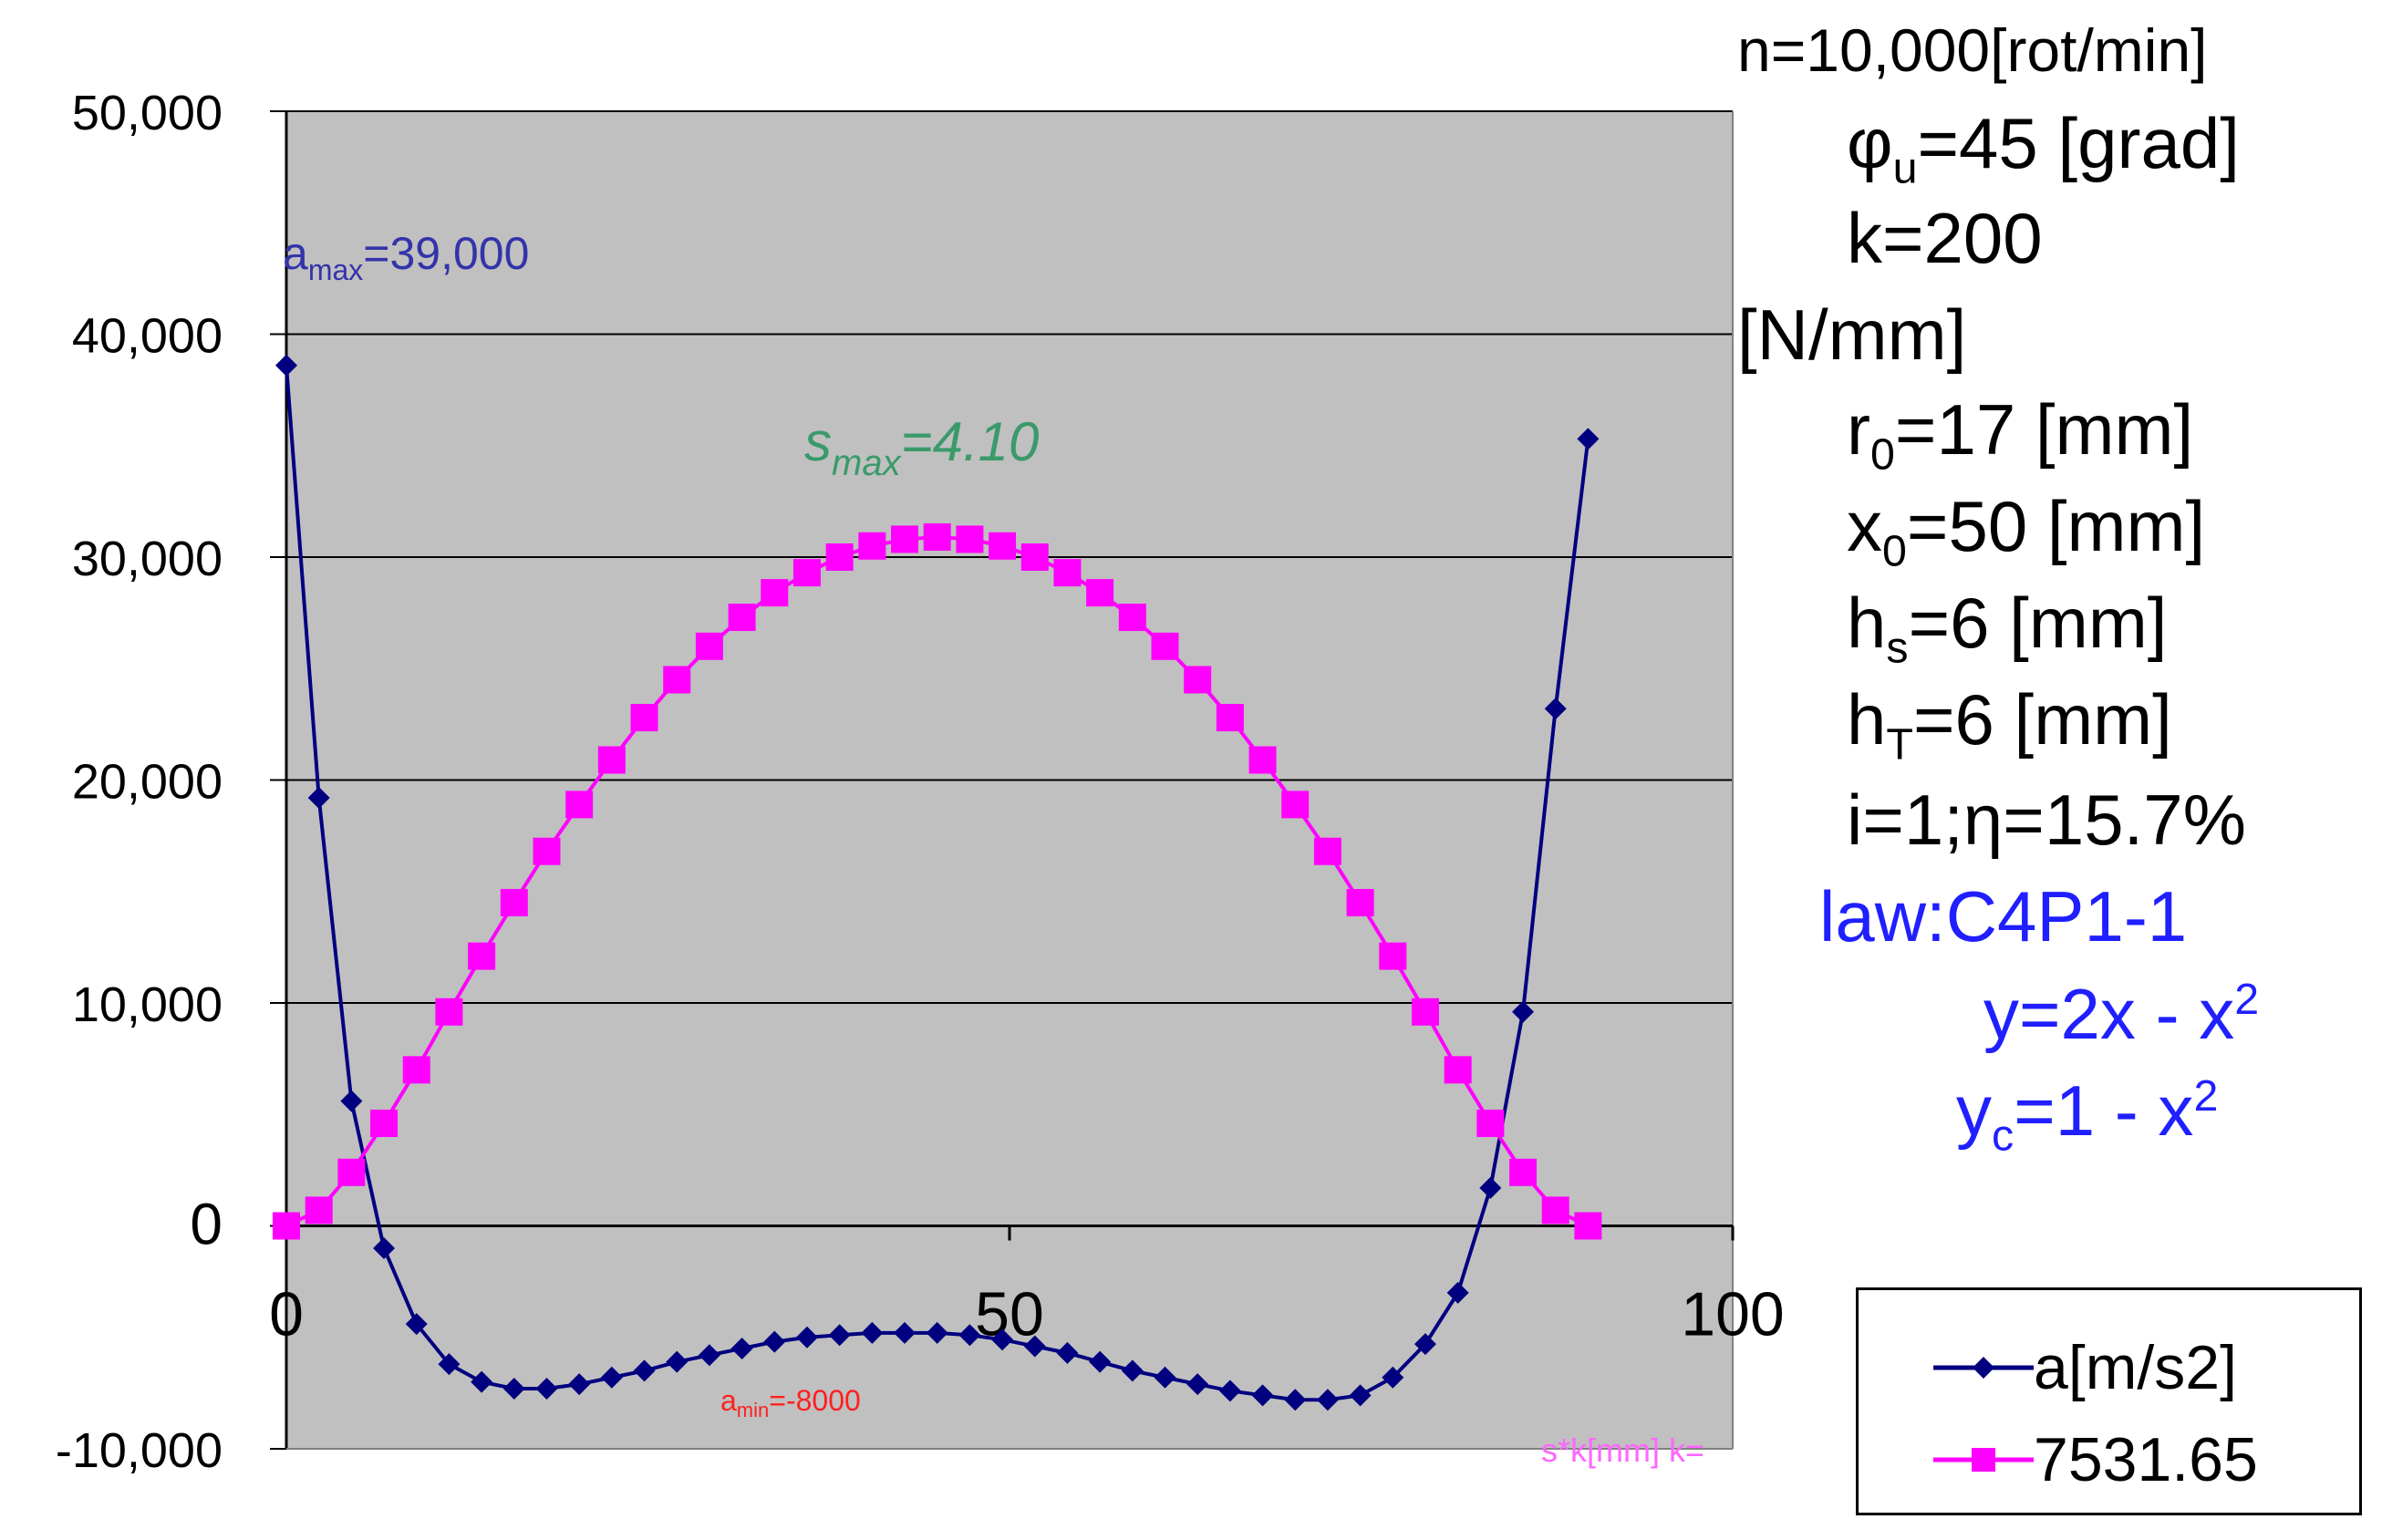 The height and width of the screenshot is (1540, 2382). What do you see at coordinates (147, 1005) in the screenshot?
I see `y-tick-label: 10,000` at bounding box center [147, 1005].